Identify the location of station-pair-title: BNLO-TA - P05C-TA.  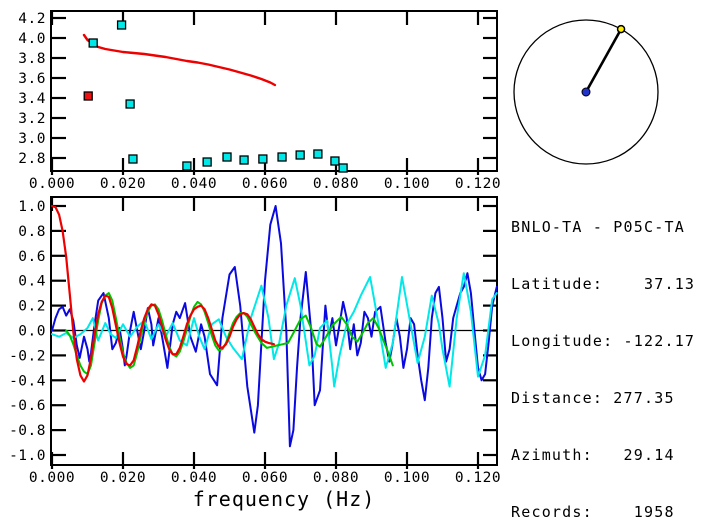
(598, 227).